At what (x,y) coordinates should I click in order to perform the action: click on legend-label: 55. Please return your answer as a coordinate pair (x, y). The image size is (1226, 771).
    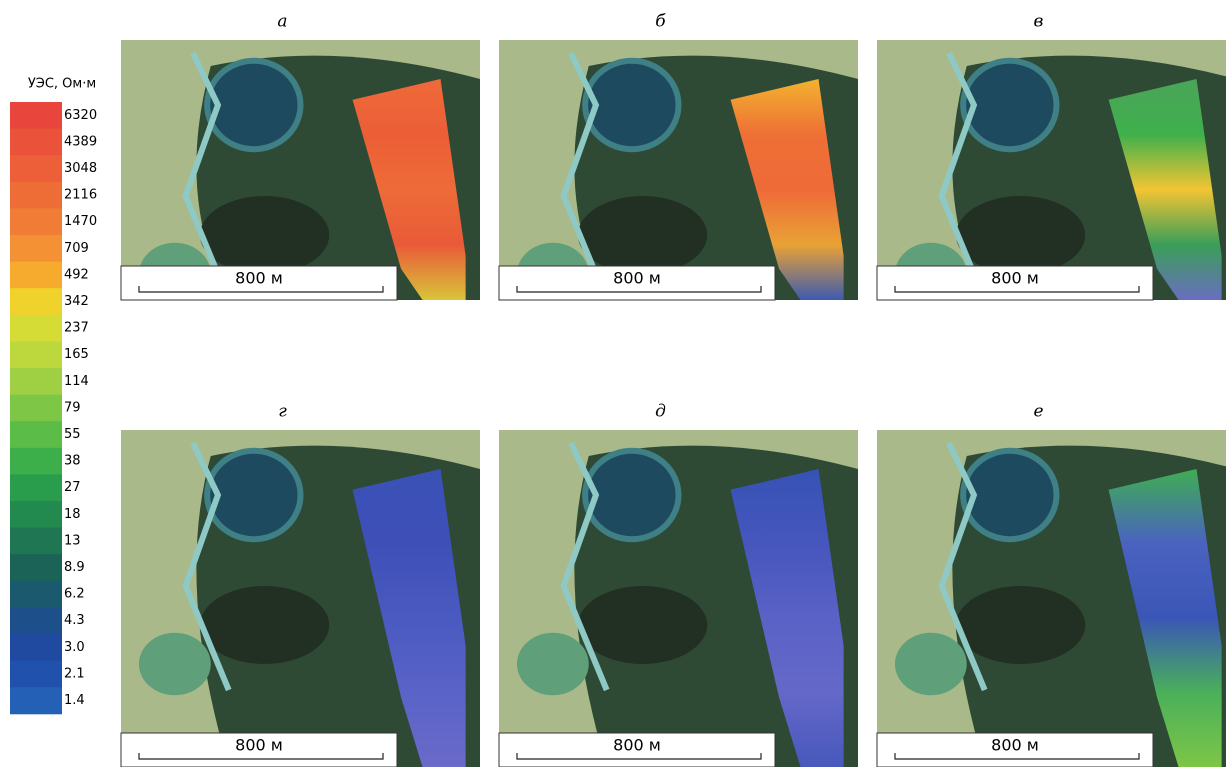
    Looking at the image, I should click on (72, 434).